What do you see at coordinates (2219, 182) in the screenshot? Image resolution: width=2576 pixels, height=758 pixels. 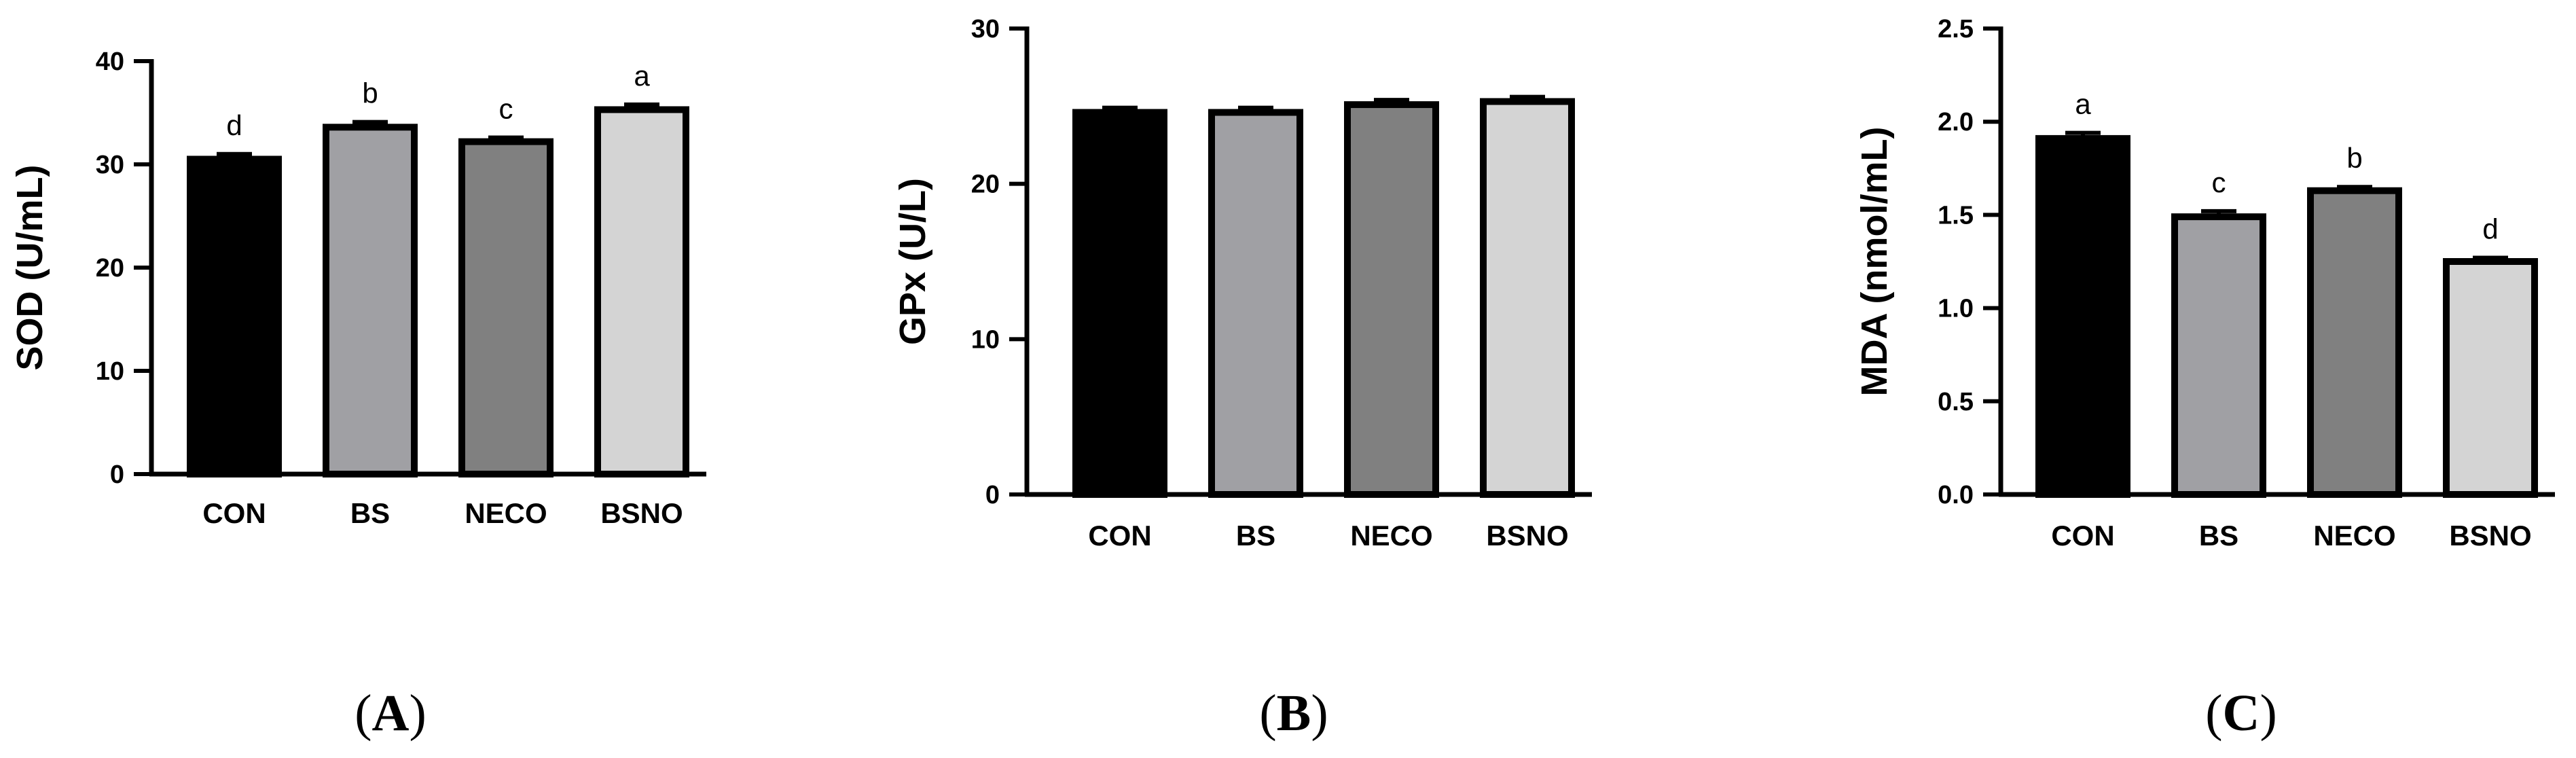 I see `significance-label-bs: c` at bounding box center [2219, 182].